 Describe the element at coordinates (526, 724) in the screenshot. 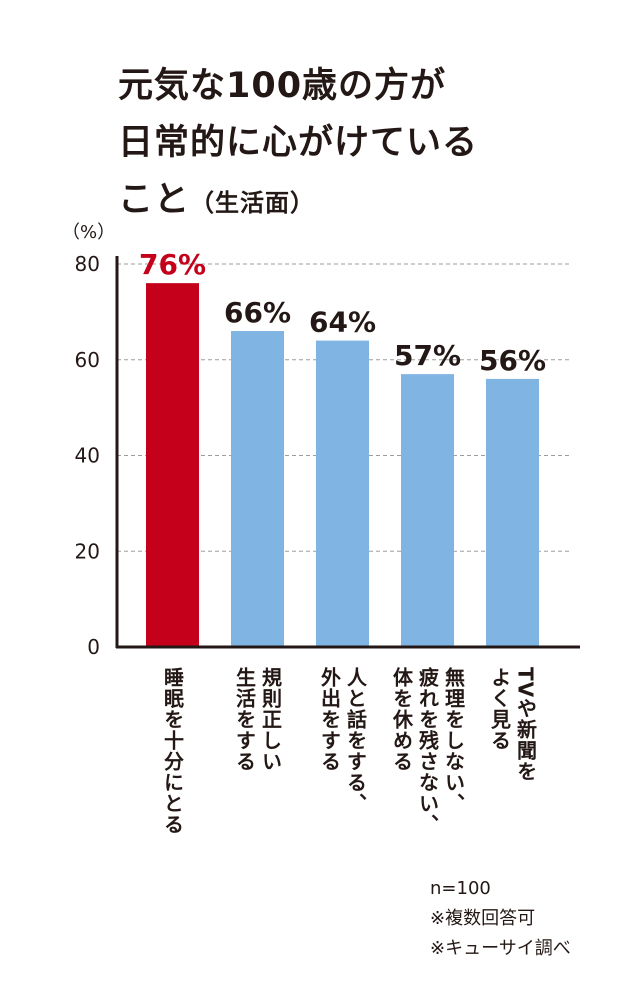

I see `category-label: TVや新聞を` at that location.